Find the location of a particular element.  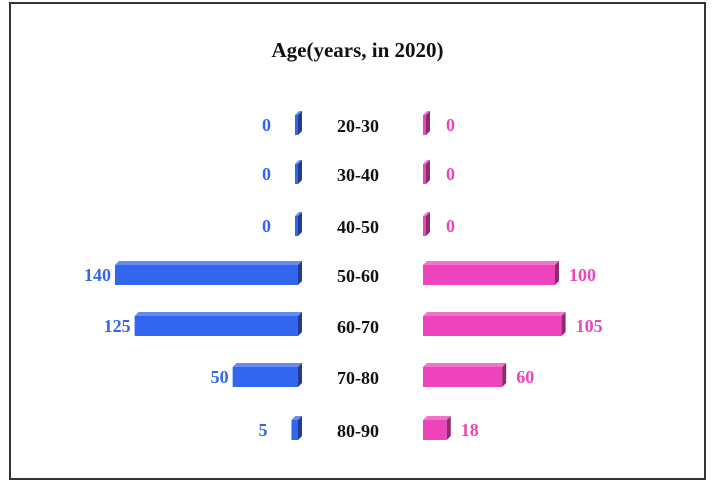

category-label: 70-80 is located at coordinates (358, 378).